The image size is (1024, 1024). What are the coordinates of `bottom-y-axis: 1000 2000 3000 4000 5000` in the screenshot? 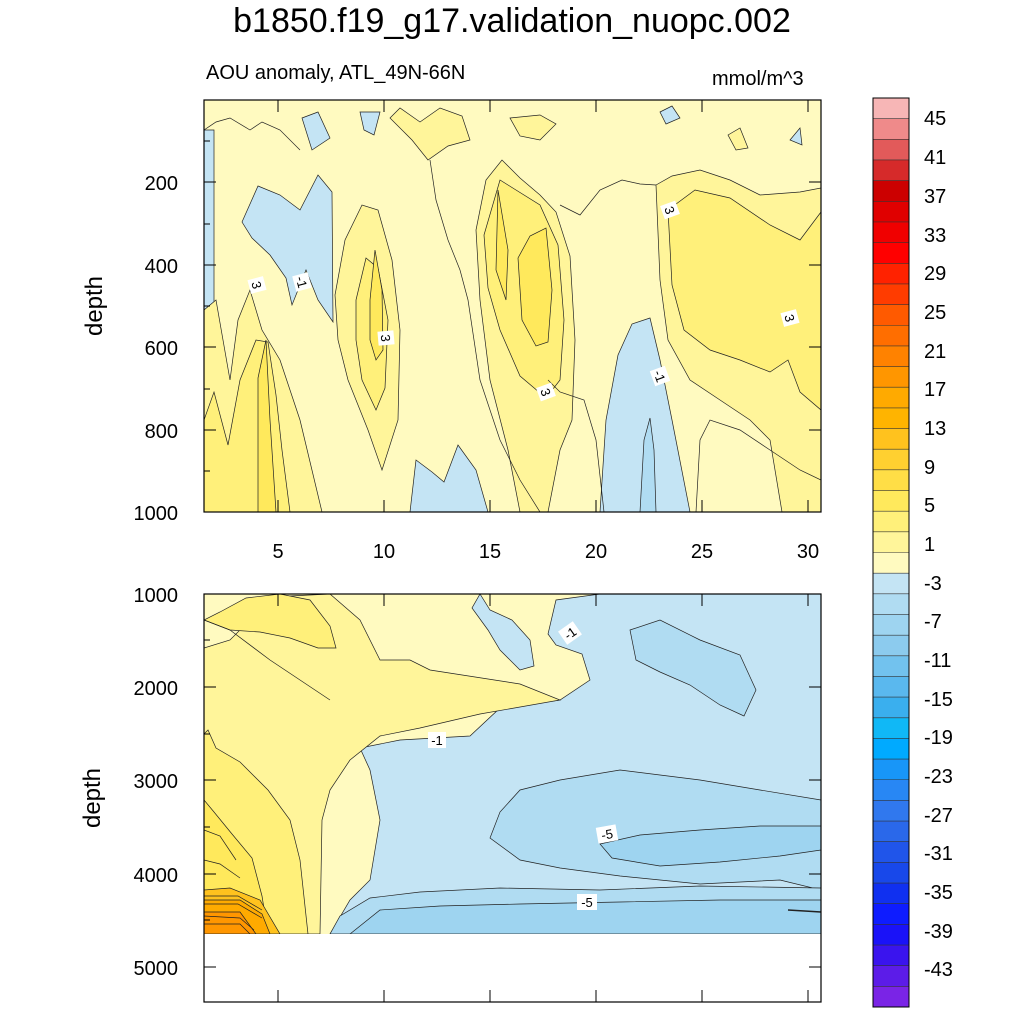 It's located at (156, 782).